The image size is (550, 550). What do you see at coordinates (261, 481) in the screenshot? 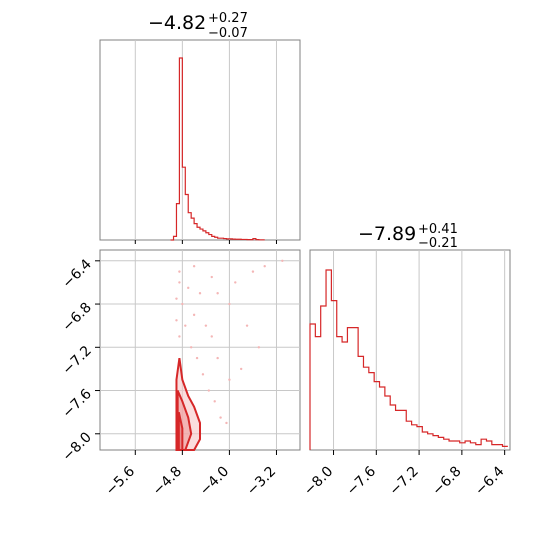
I see `x-tick-label: −3.2` at bounding box center [261, 481].